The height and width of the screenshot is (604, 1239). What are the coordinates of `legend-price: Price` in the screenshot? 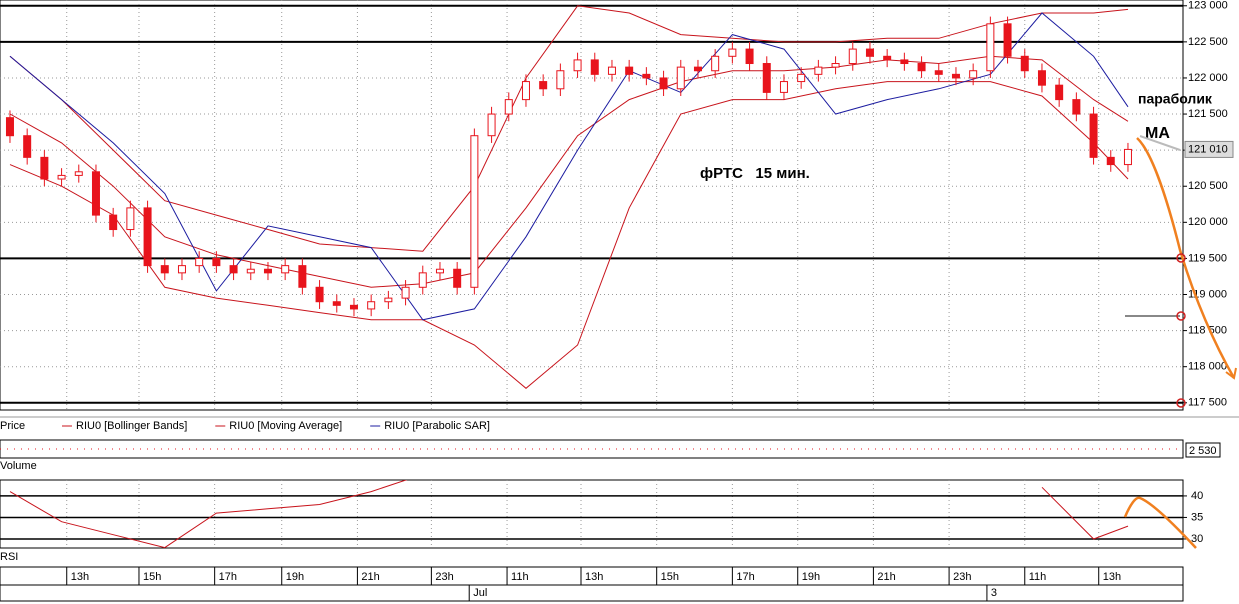 It's located at (12, 426).